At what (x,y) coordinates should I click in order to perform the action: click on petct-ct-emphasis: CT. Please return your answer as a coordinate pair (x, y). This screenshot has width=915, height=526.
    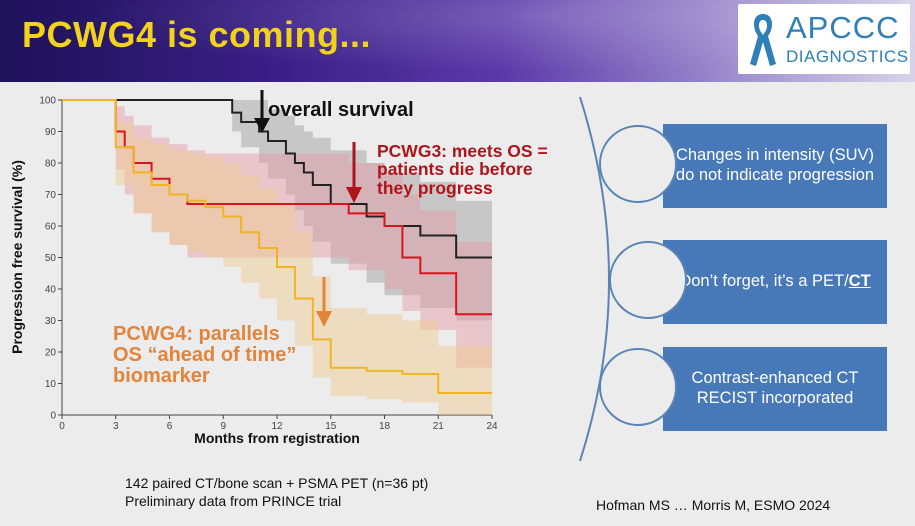
    Looking at the image, I should click on (859, 281).